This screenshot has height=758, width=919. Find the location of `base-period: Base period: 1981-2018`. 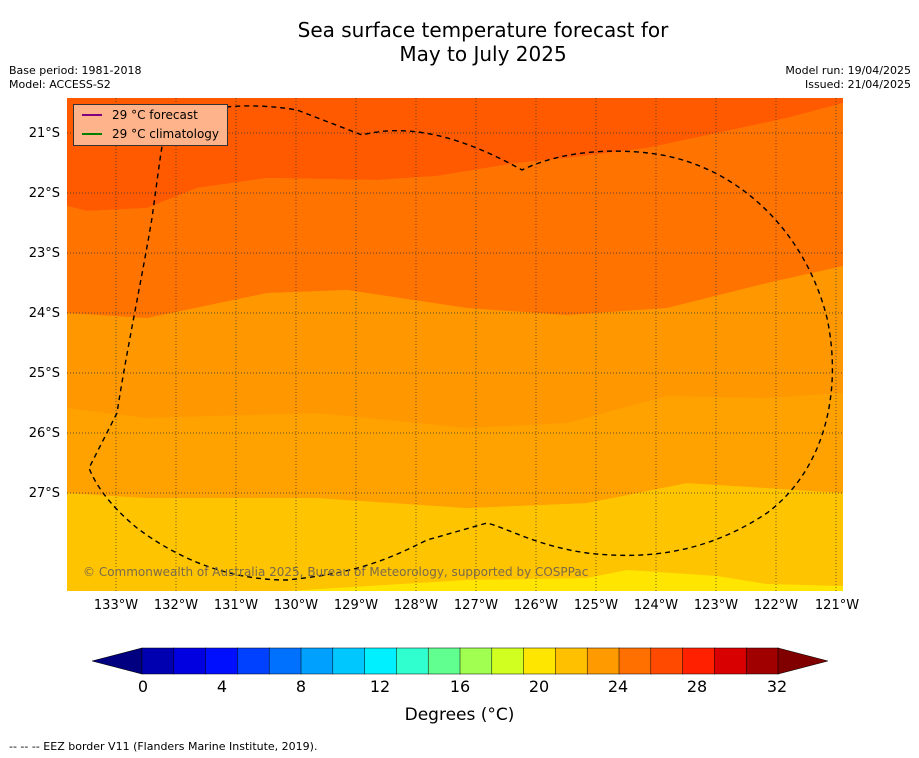

base-period: Base period: 1981-2018 is located at coordinates (75, 70).